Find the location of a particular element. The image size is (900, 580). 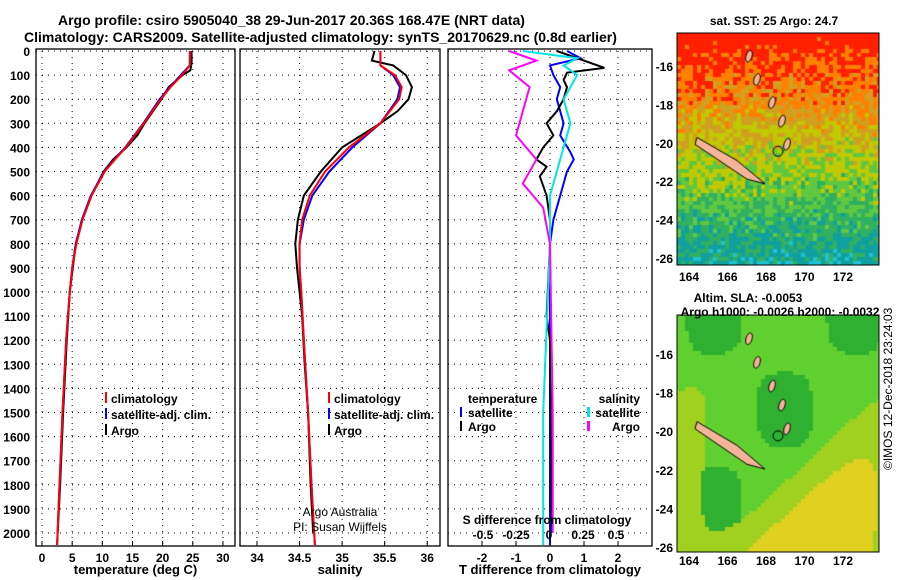

legend-swatch-t-argo is located at coordinates (461, 426).